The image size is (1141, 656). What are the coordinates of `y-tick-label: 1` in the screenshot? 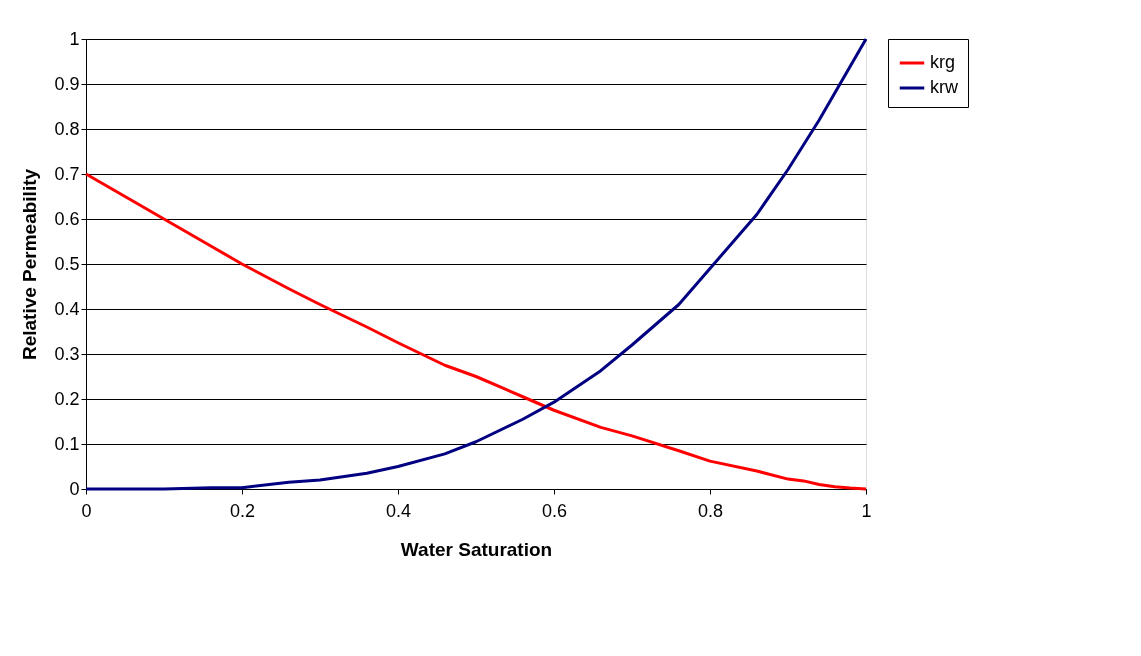 It's located at (74, 38).